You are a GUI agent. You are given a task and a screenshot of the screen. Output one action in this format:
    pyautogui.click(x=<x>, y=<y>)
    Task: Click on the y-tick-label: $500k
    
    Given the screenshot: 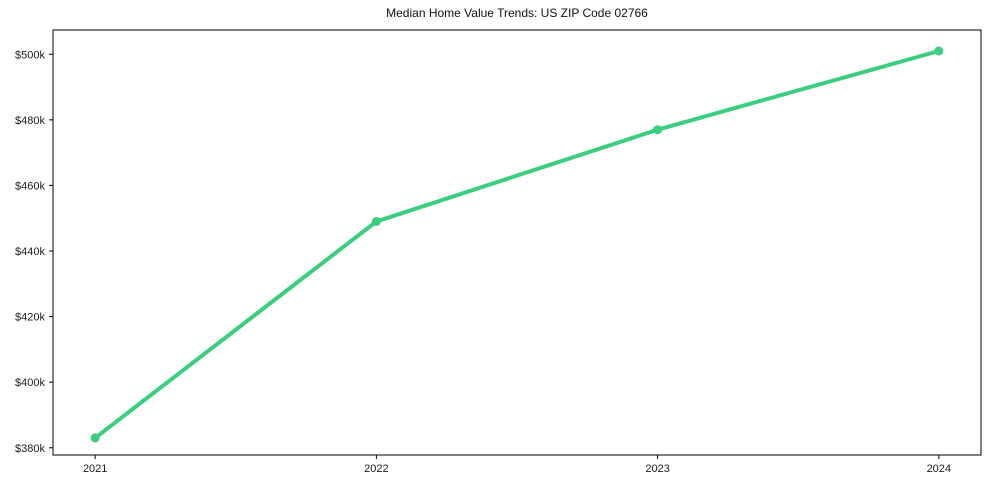 What is the action you would take?
    pyautogui.click(x=30, y=55)
    